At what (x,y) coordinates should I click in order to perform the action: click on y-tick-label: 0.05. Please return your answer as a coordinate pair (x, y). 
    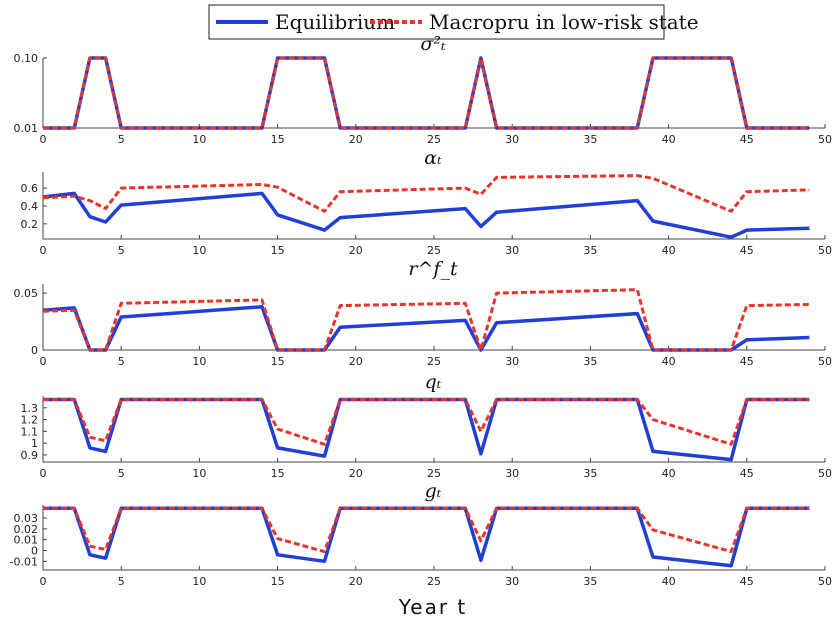
    Looking at the image, I should click on (26, 293).